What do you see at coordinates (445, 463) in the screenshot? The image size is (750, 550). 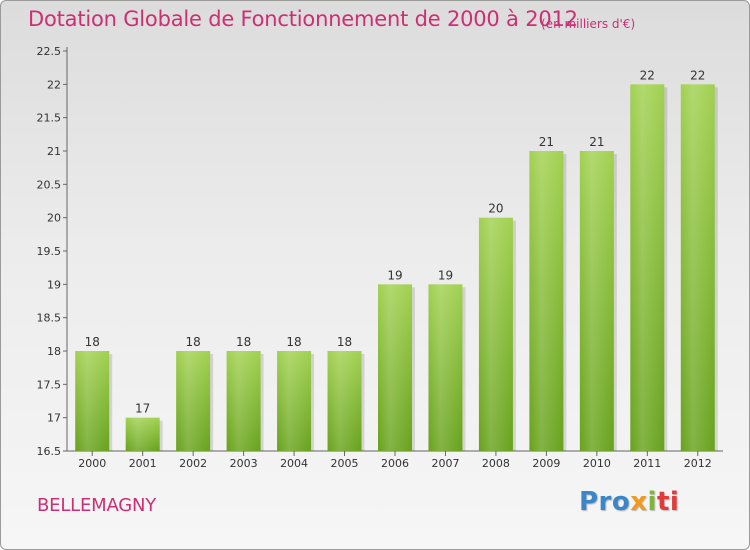 I see `x-tick-label: 2007` at bounding box center [445, 463].